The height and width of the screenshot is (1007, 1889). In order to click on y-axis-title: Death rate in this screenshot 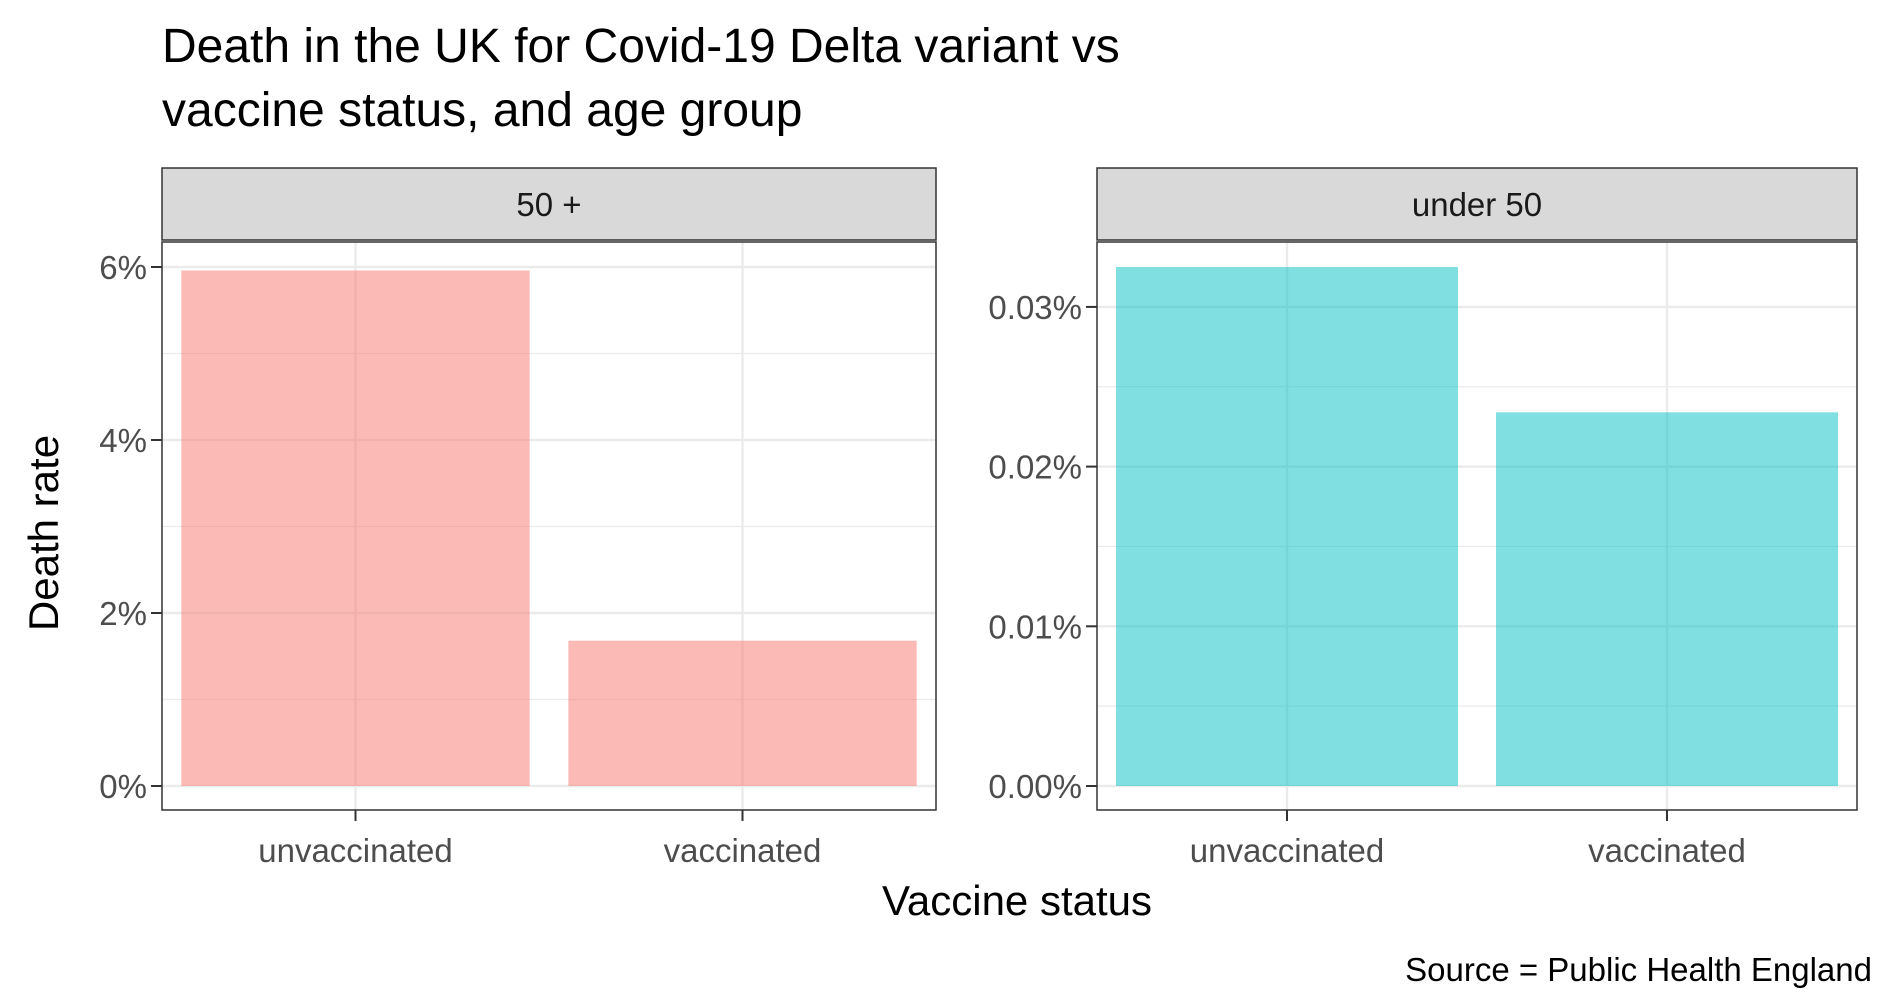, I will do `click(43, 533)`.